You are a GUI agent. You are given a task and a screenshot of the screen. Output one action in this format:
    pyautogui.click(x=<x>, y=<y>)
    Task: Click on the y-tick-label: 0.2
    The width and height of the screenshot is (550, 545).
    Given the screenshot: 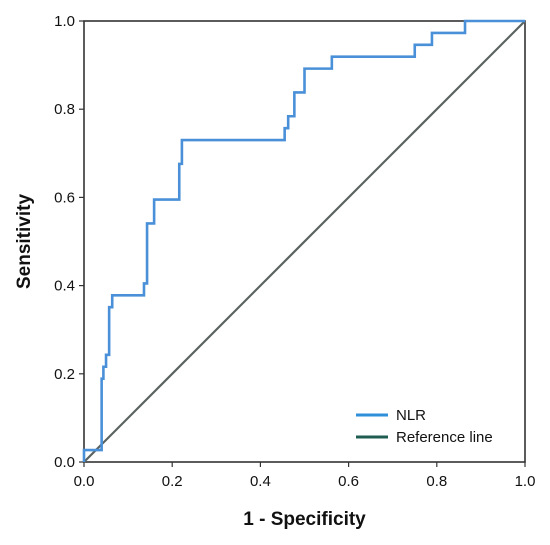 What is the action you would take?
    pyautogui.click(x=64, y=374)
    